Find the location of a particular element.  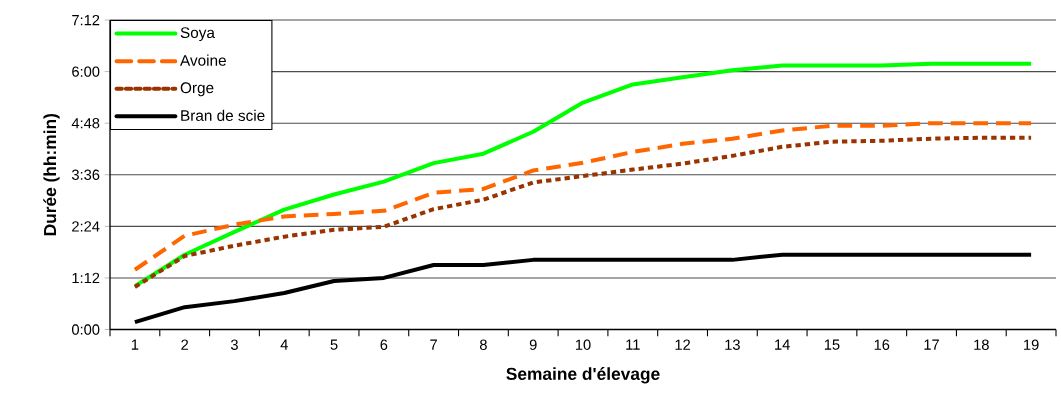

legend-label: Bran de scie is located at coordinates (223, 115).